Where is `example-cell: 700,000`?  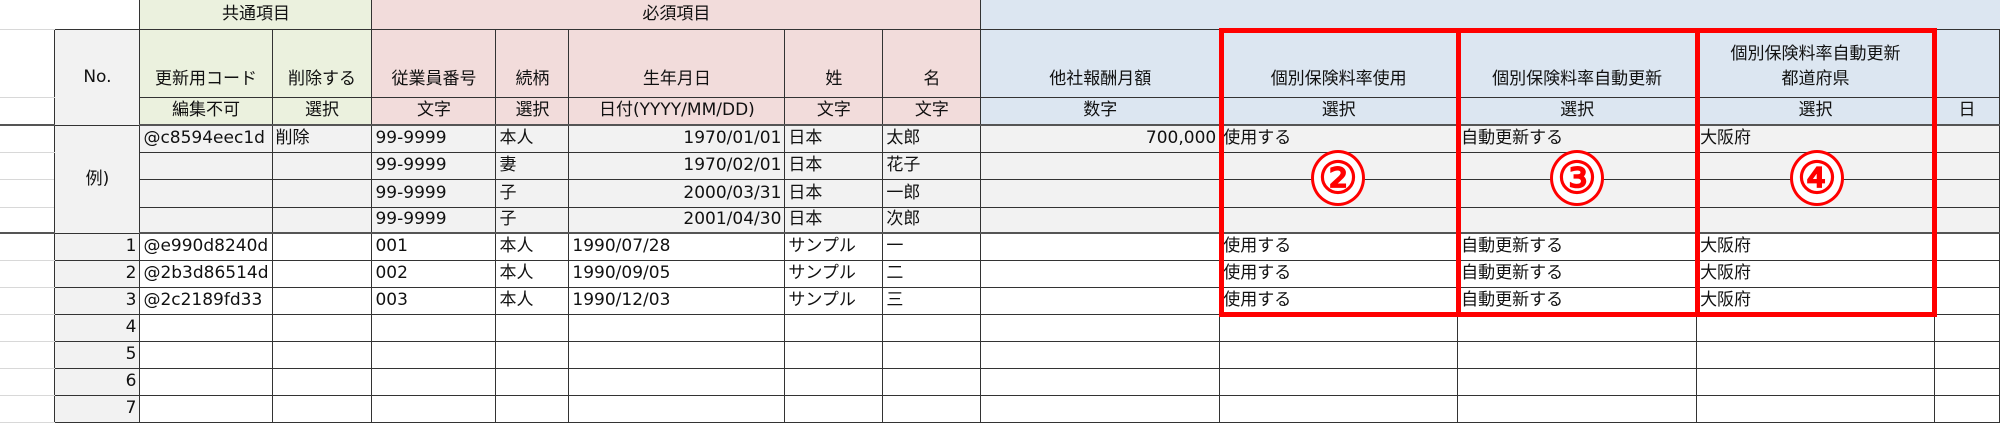
example-cell: 700,000 is located at coordinates (1100, 138).